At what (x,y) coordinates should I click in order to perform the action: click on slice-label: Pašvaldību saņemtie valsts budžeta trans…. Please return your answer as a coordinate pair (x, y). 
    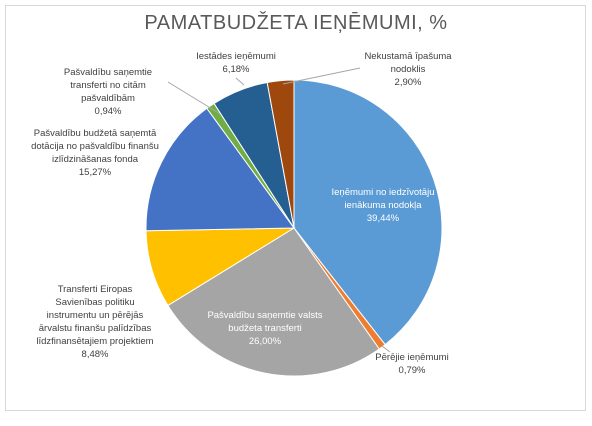
    Looking at the image, I should click on (265, 328).